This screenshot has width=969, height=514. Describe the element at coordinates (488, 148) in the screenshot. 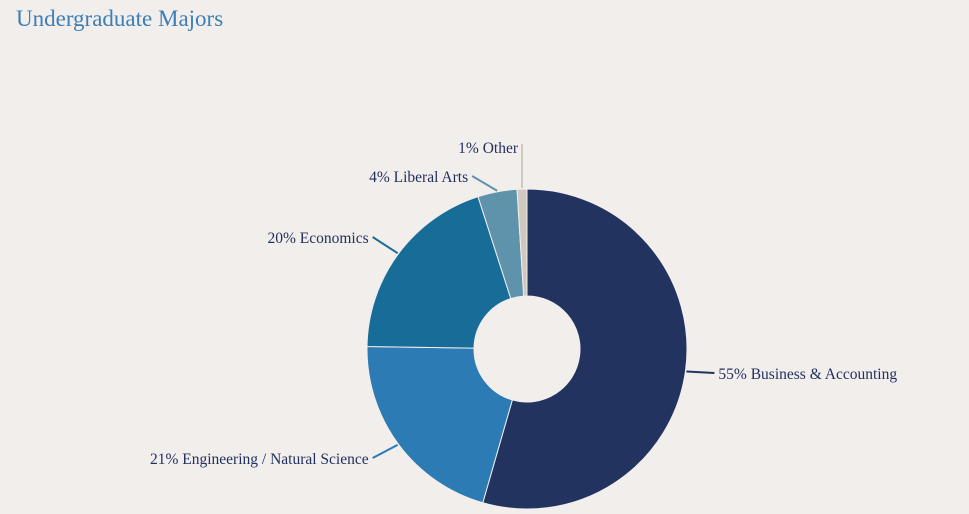

I see `data-label-other: 1% Other` at that location.